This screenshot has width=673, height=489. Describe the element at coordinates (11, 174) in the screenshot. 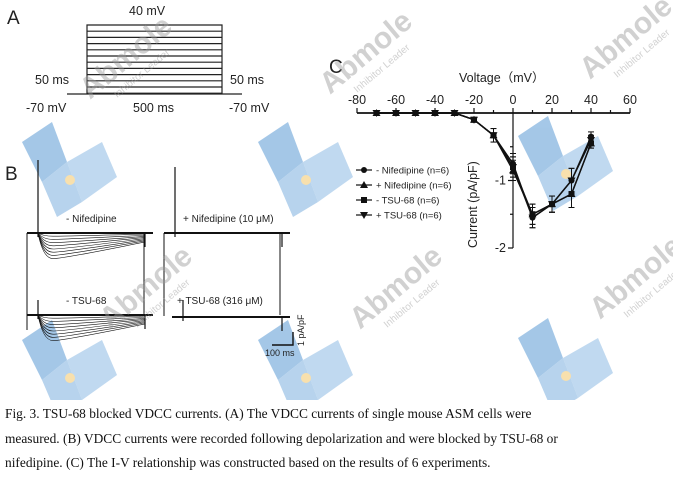

I see `panel-b-letter: B` at that location.